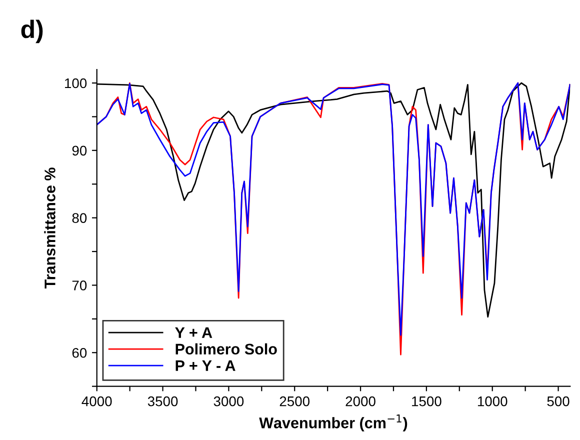 The height and width of the screenshot is (440, 580). I want to click on x-tick-label: 500, so click(558, 401).